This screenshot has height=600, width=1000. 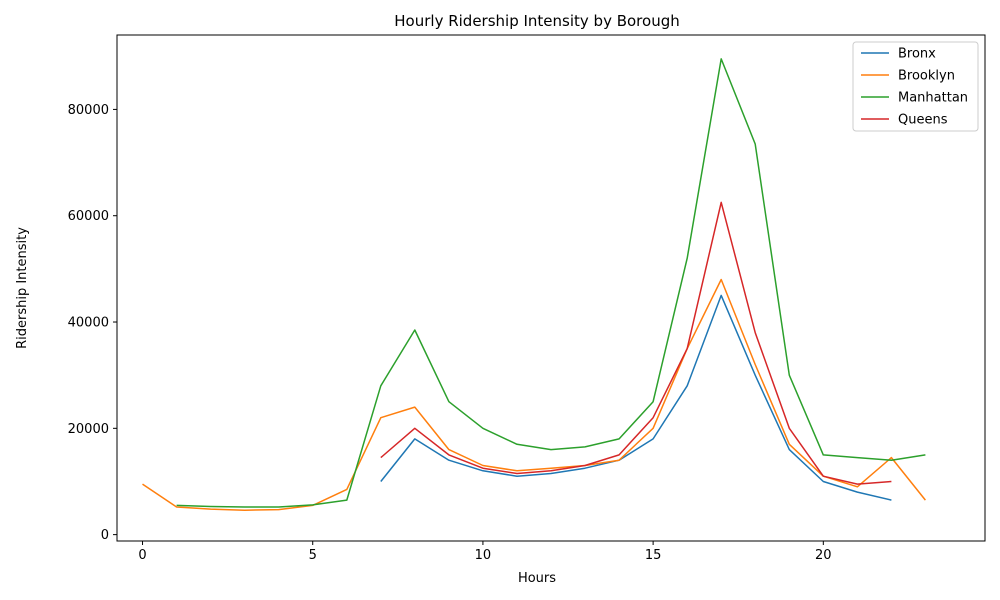 I want to click on legend: Bronx Brooklyn Manhattan Queens, so click(x=915, y=86).